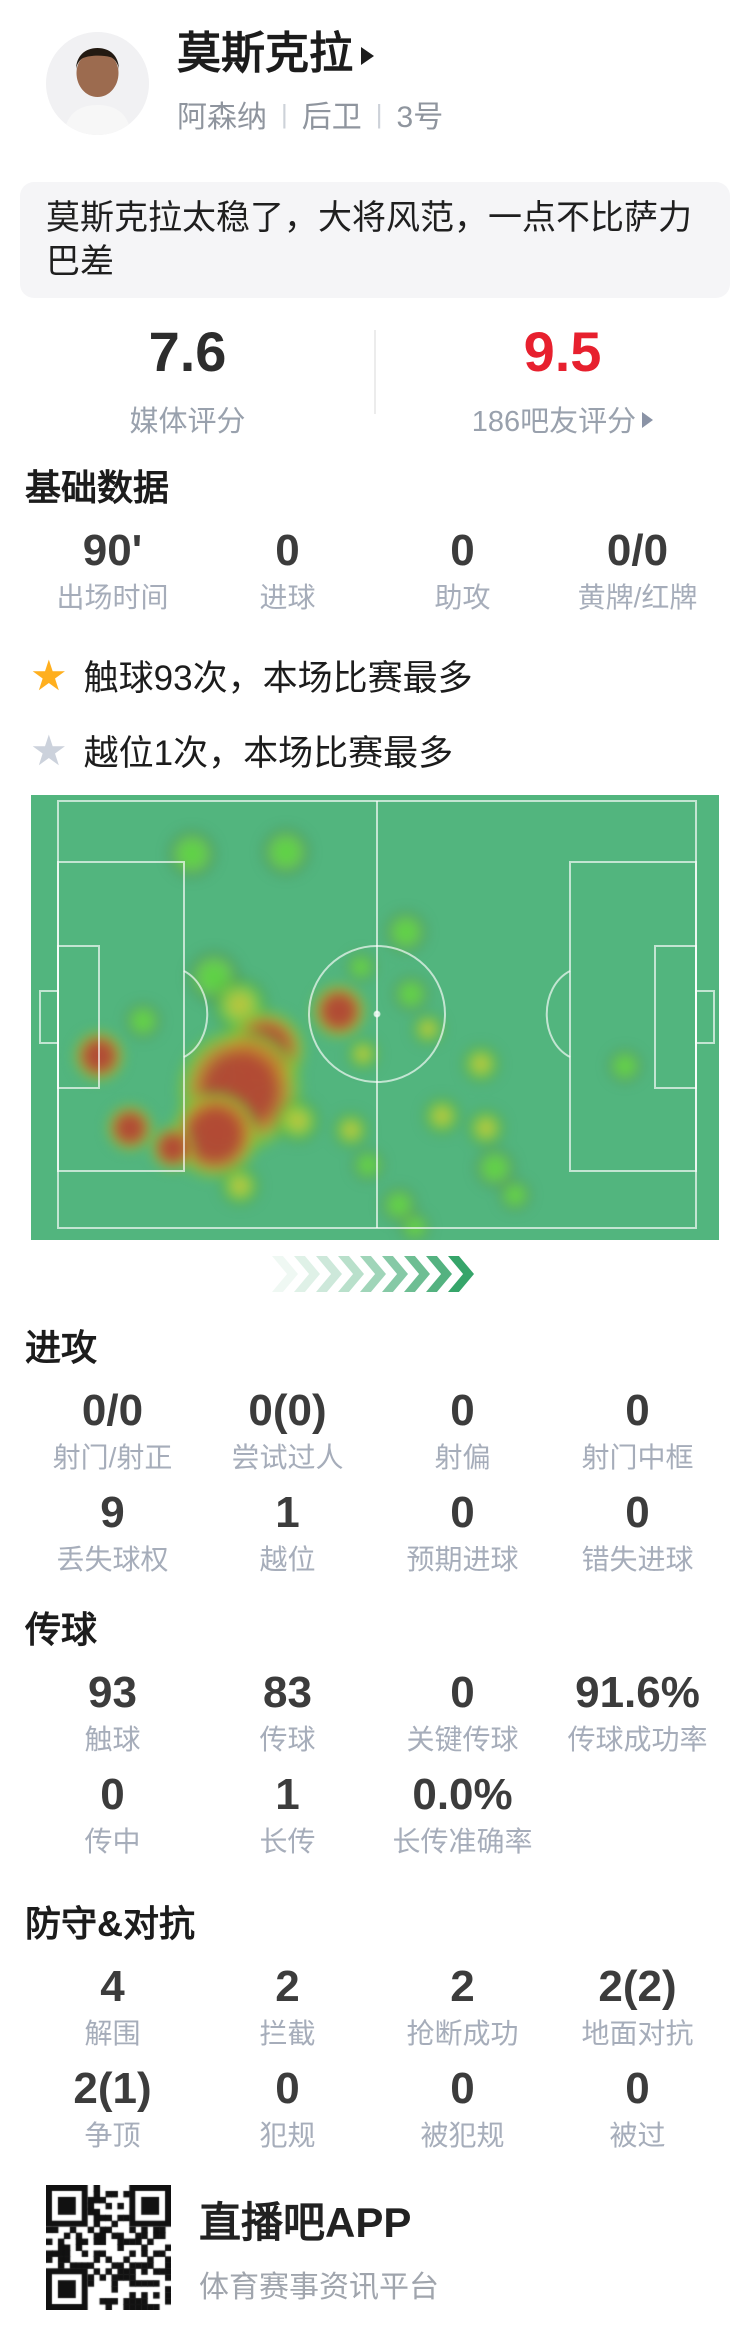 The height and width of the screenshot is (2334, 750). Describe the element at coordinates (367, 56) in the screenshot. I see `name-arrow-icon` at that location.